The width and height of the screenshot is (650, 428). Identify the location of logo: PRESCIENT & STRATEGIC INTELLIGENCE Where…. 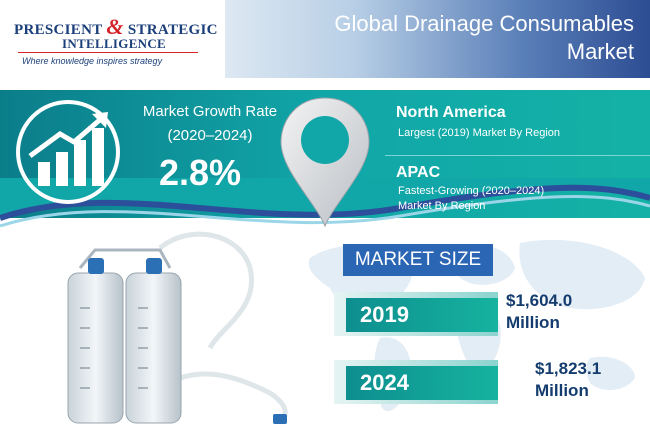
(112, 39).